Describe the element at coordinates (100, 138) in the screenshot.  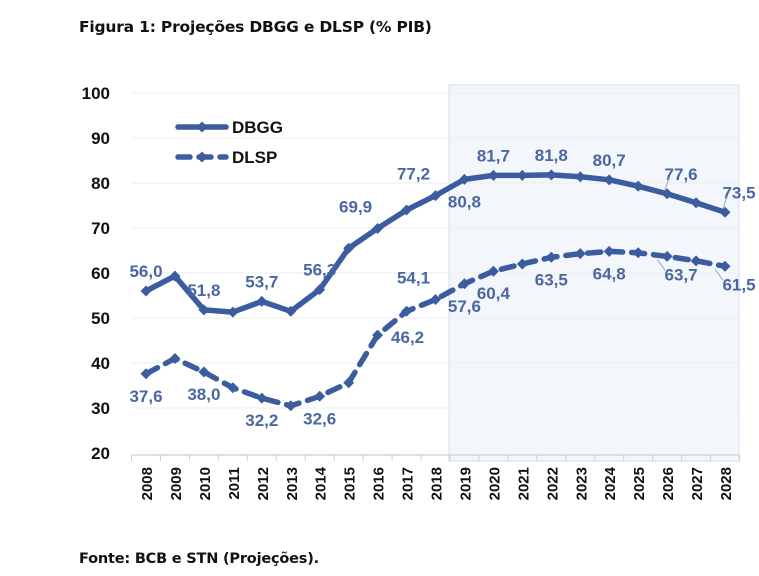
I see `y-tick-label: 90` at that location.